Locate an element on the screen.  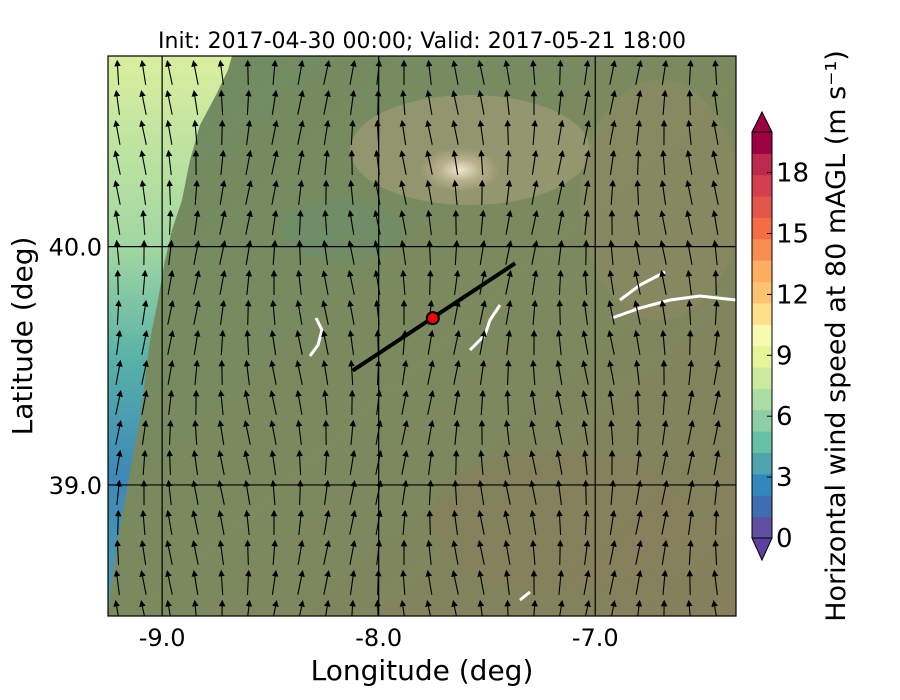
y-axis-ticks: 40.0 39.0 is located at coordinates (75, 367).